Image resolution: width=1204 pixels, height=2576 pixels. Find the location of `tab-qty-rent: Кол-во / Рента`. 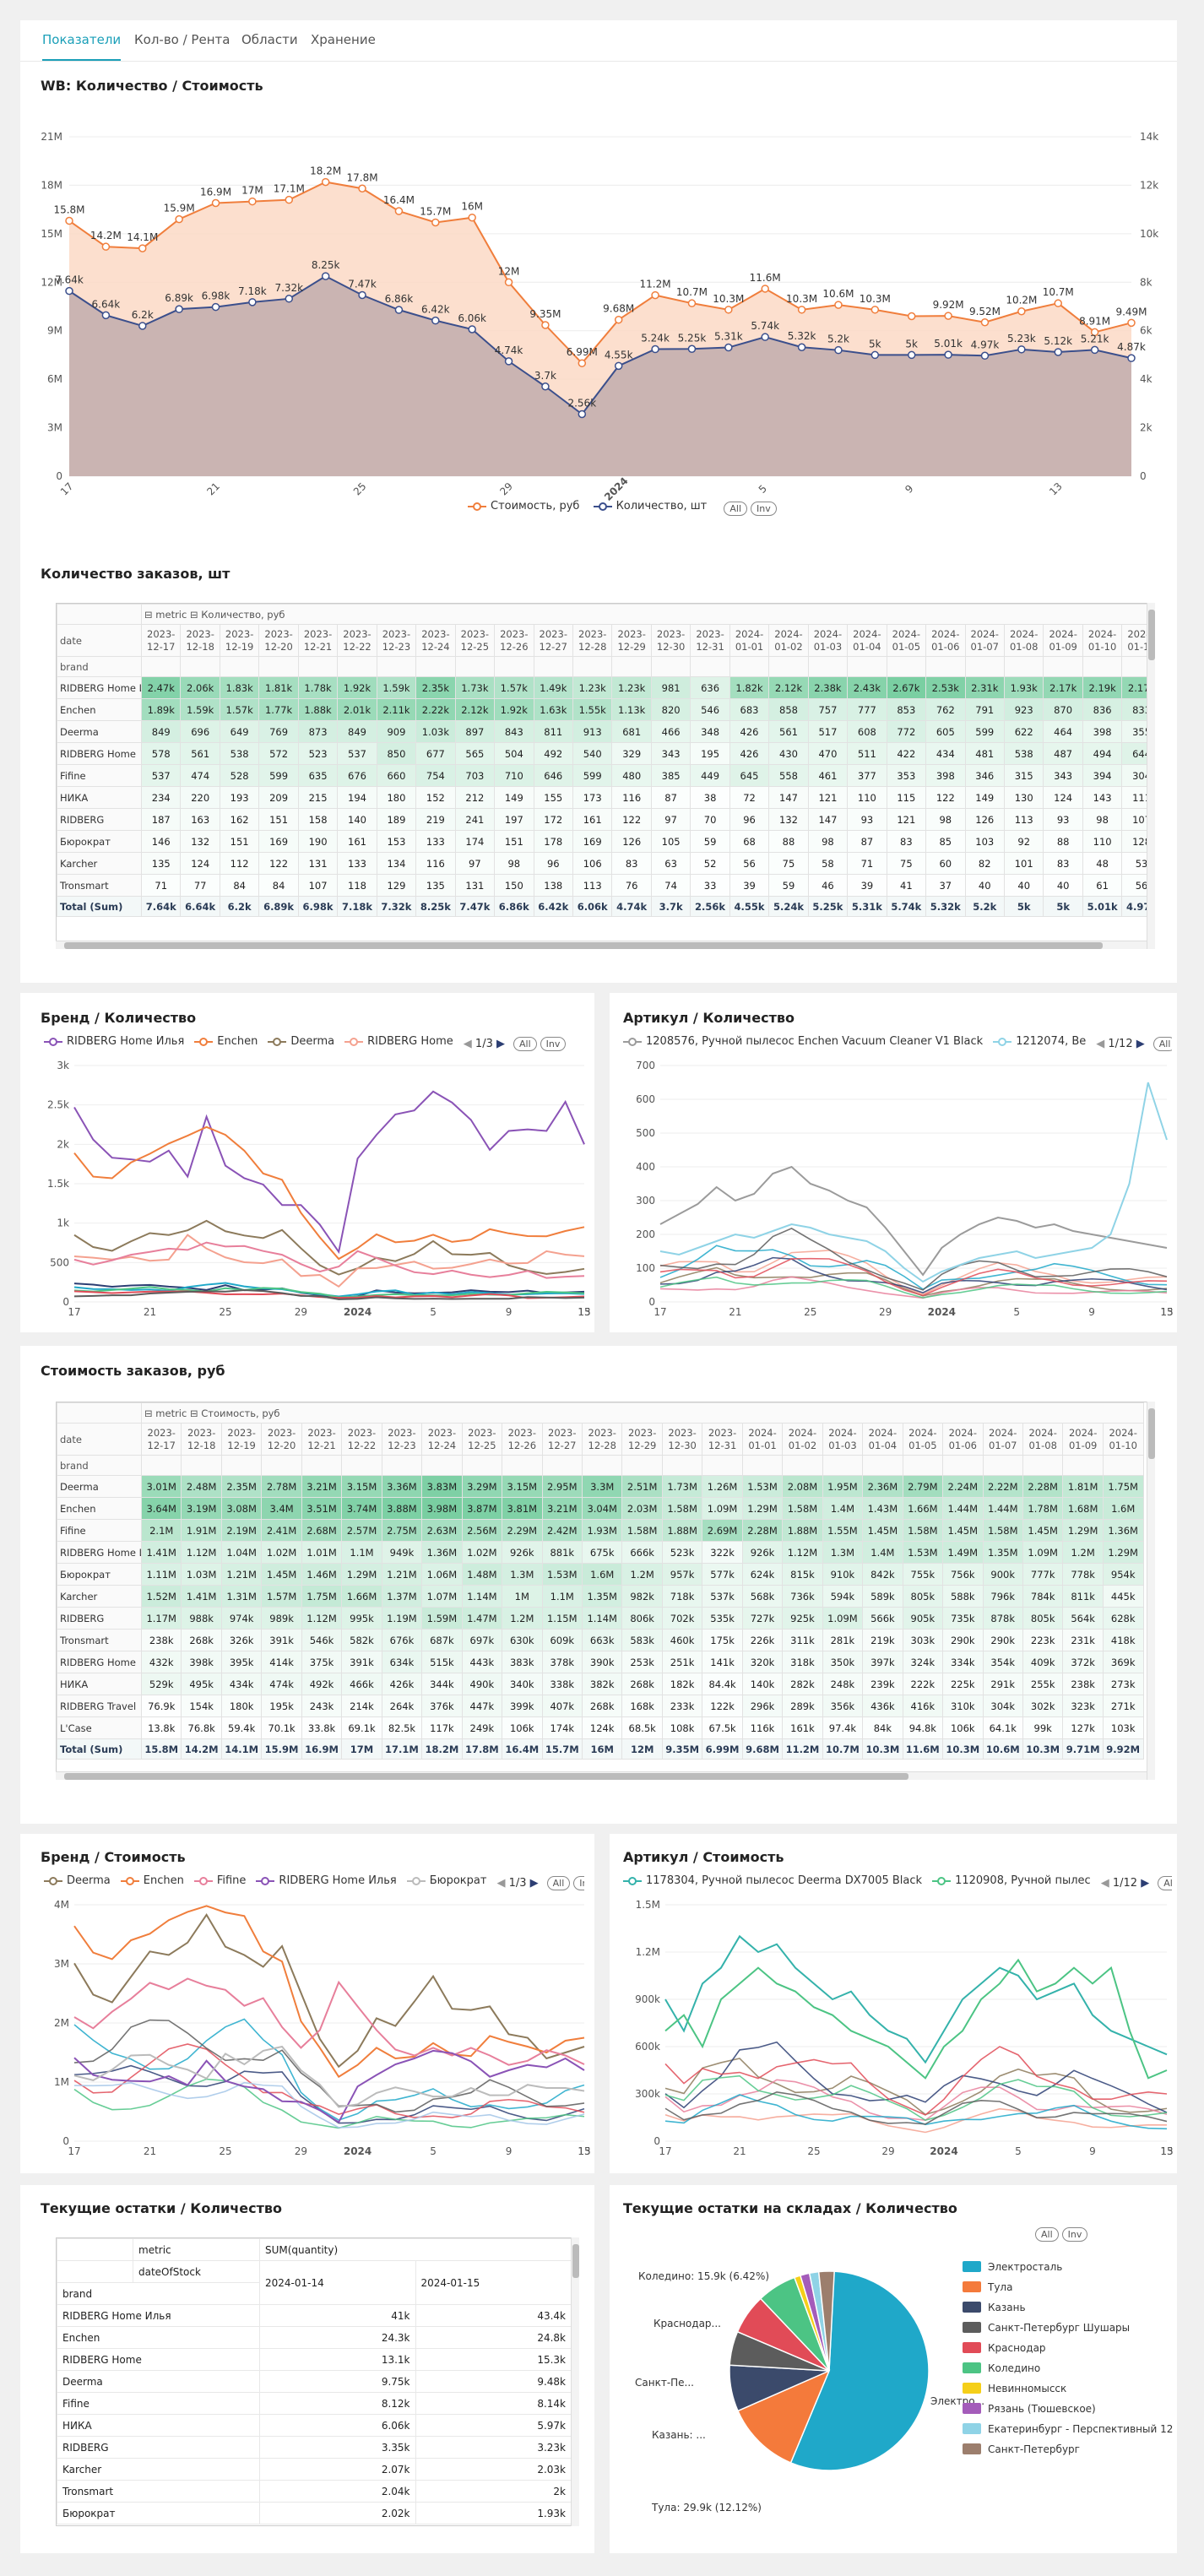

tab-qty-rent: Кол-во / Рента is located at coordinates (182, 39).